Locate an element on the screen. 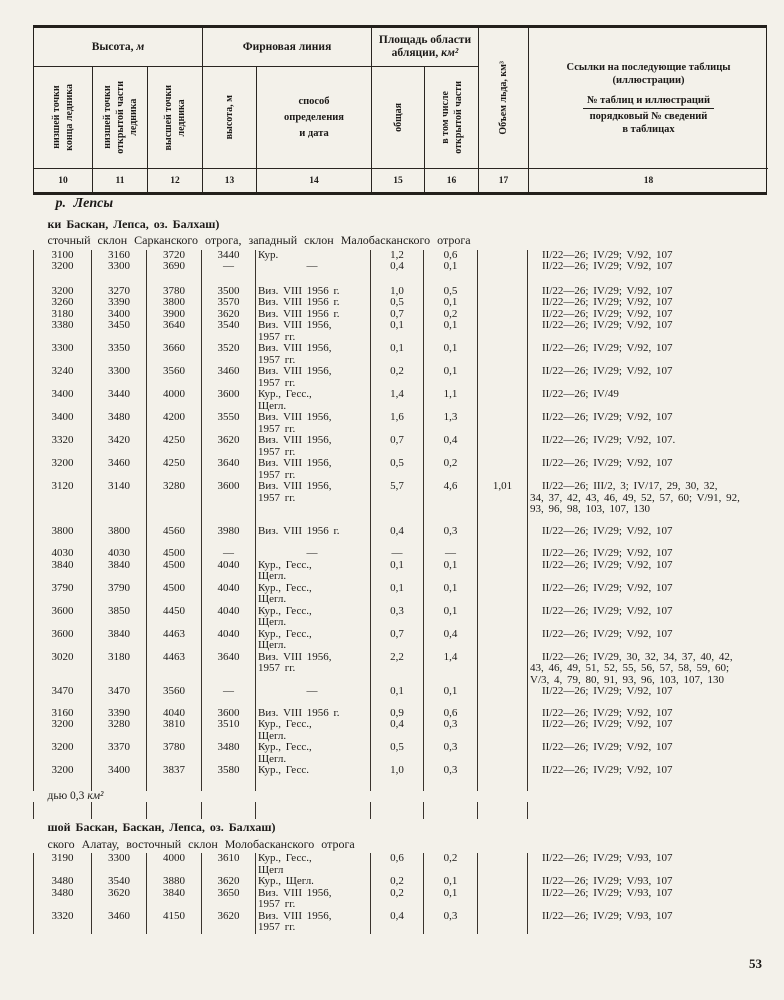  value-cell: 3837 is located at coordinates (174, 771).